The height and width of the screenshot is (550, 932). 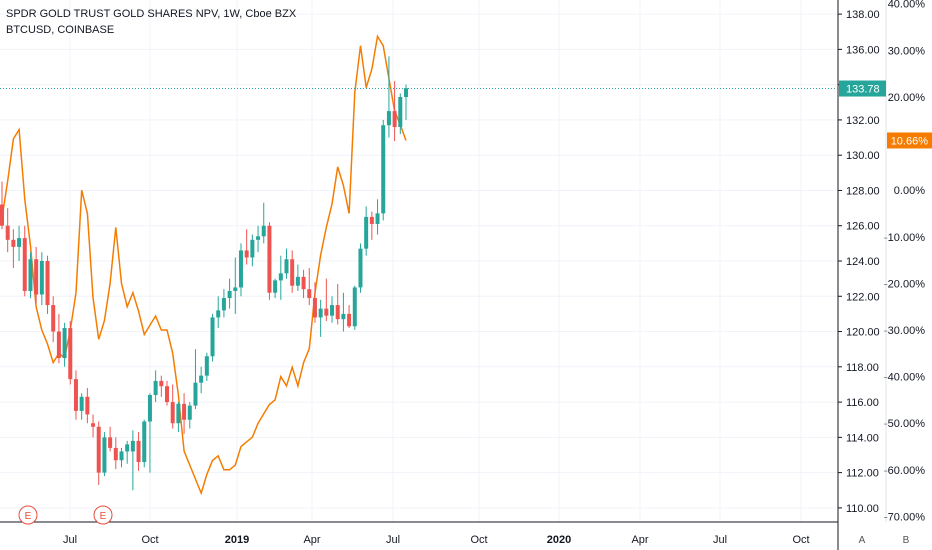 I want to click on price-tick-label: 120.00, so click(x=863, y=333).